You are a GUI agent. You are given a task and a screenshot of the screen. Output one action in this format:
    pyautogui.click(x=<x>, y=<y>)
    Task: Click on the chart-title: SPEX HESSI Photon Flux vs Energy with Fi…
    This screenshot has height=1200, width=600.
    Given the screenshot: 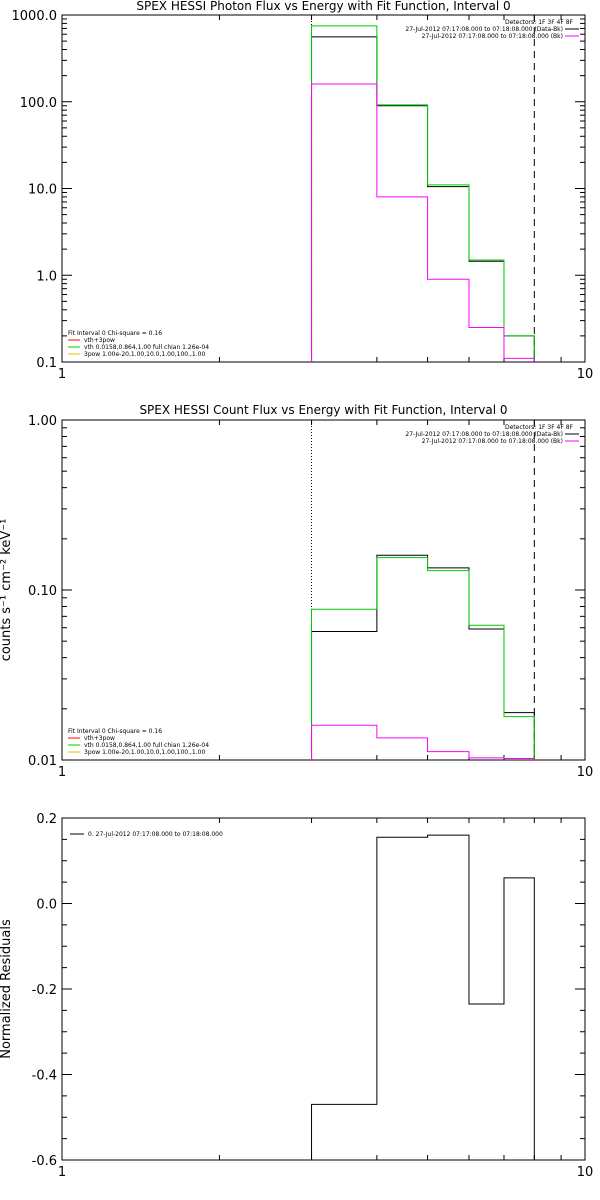 What is the action you would take?
    pyautogui.click(x=323, y=6)
    